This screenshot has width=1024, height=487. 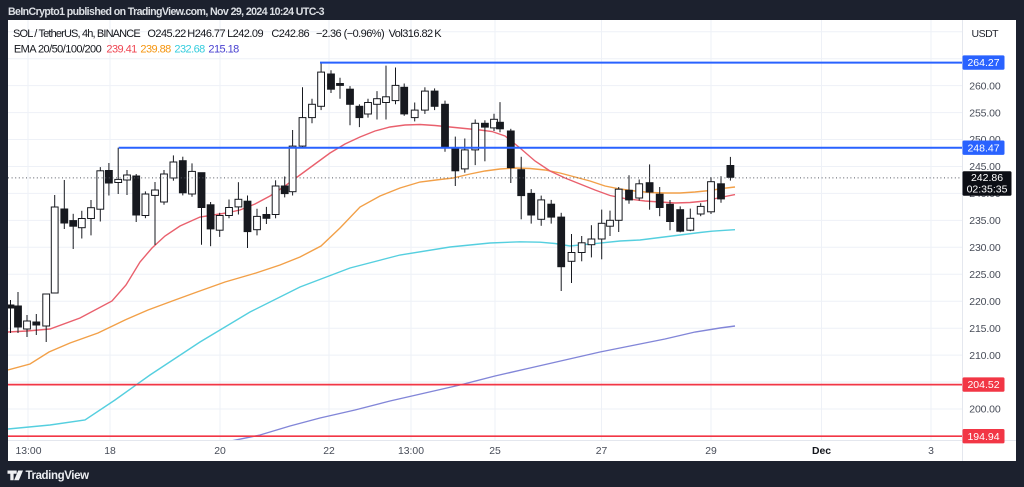 I want to click on svg-text: 210.00, so click(x=985, y=356).